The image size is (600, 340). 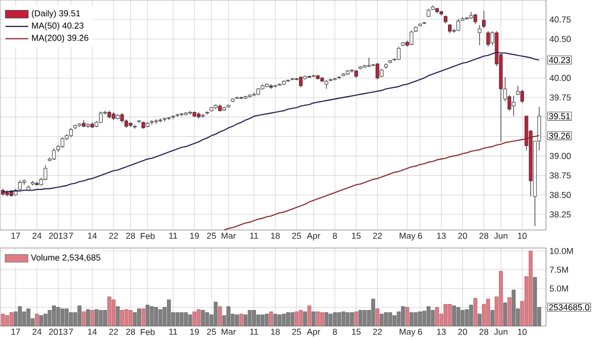 I want to click on legend-label: MA(50) 40.23, so click(x=58, y=26).